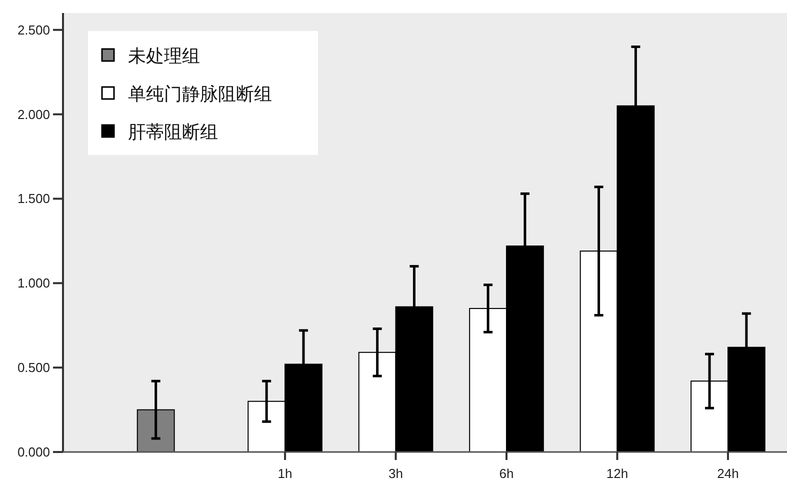 The image size is (787, 486). I want to click on x-tick-label: 24h, so click(728, 473).